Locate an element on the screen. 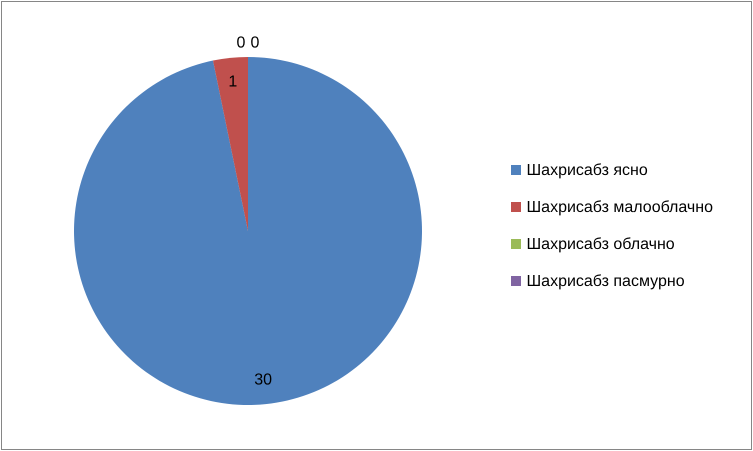 The height and width of the screenshot is (451, 753). data-label: 30 is located at coordinates (263, 379).